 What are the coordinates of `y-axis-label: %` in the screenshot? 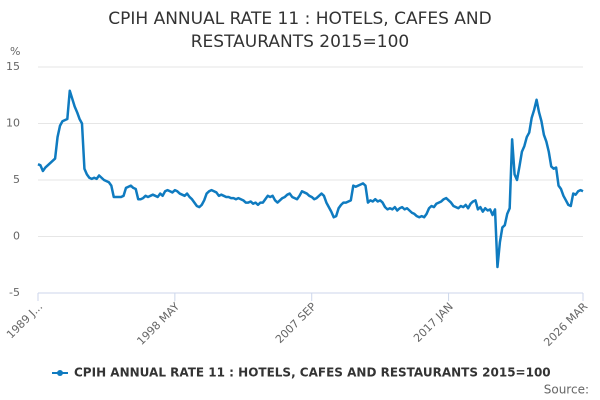 It's located at (15, 51).